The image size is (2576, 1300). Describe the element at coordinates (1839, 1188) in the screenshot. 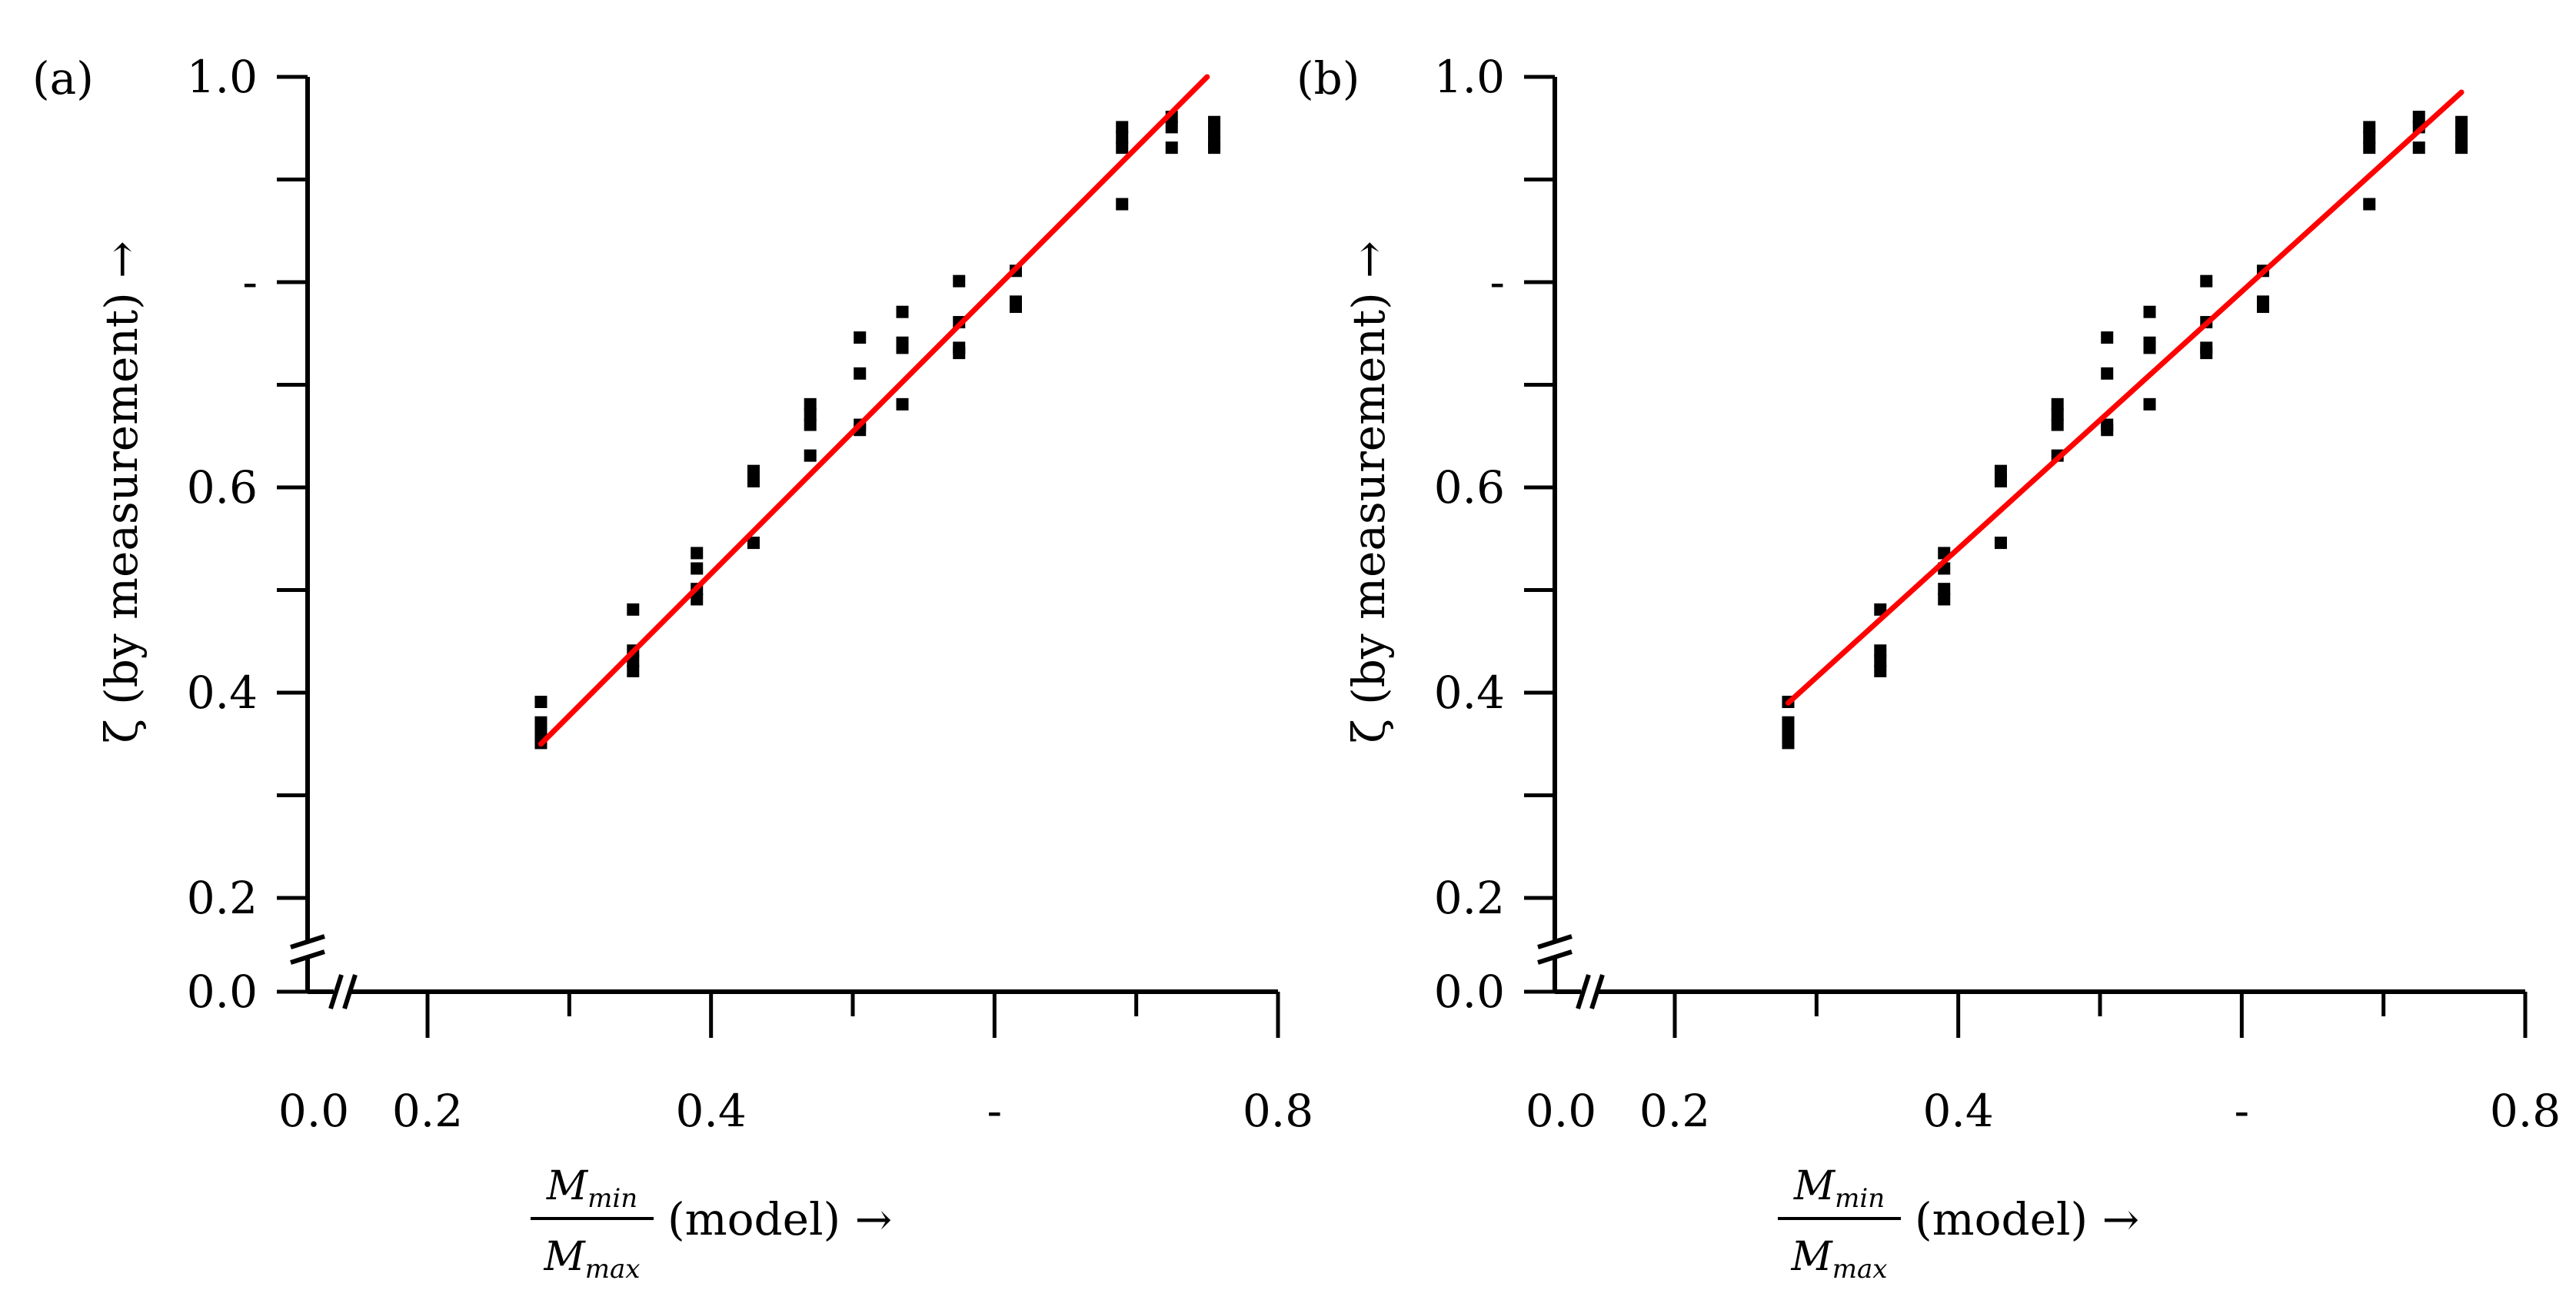

I see `x-axis-title-numerator: Mmin` at that location.